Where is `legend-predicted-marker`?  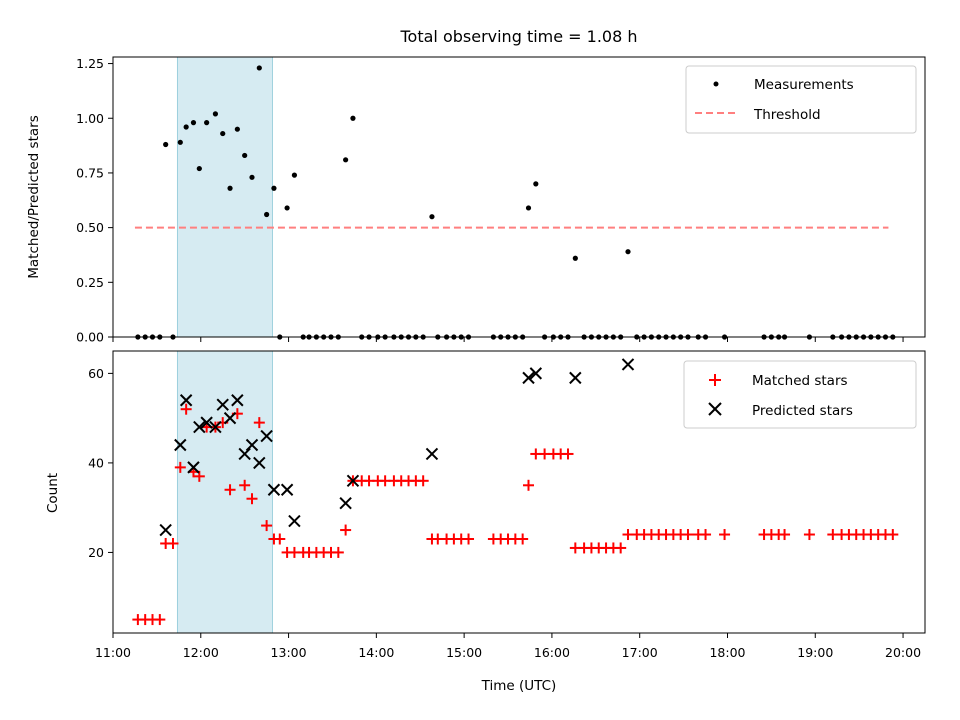
legend-predicted-marker is located at coordinates (715, 409).